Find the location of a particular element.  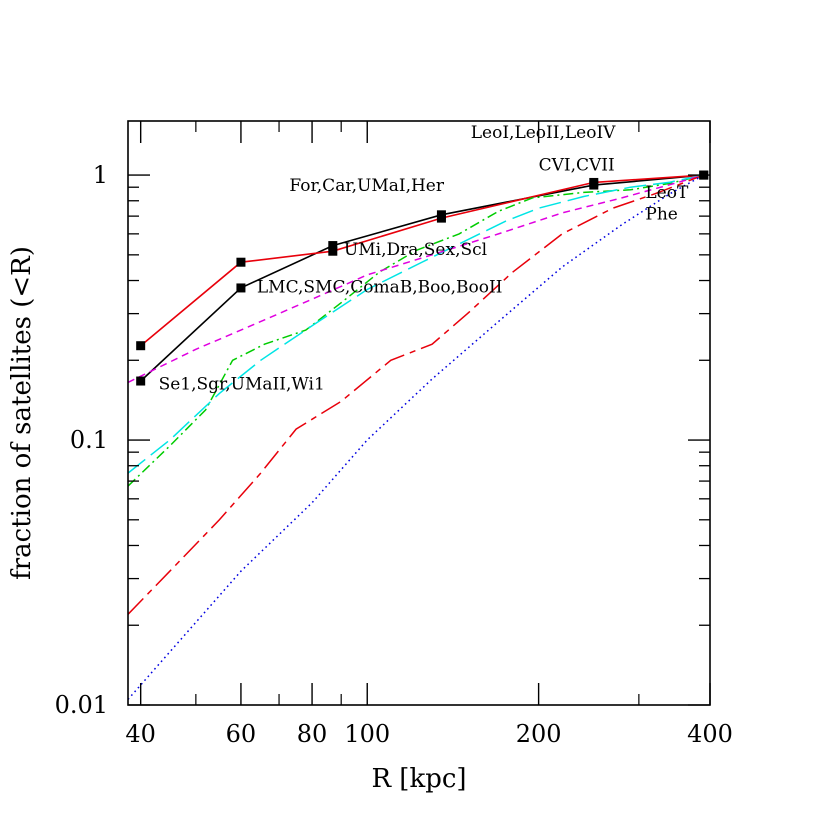

x-tick-label: 80 is located at coordinates (312, 734).